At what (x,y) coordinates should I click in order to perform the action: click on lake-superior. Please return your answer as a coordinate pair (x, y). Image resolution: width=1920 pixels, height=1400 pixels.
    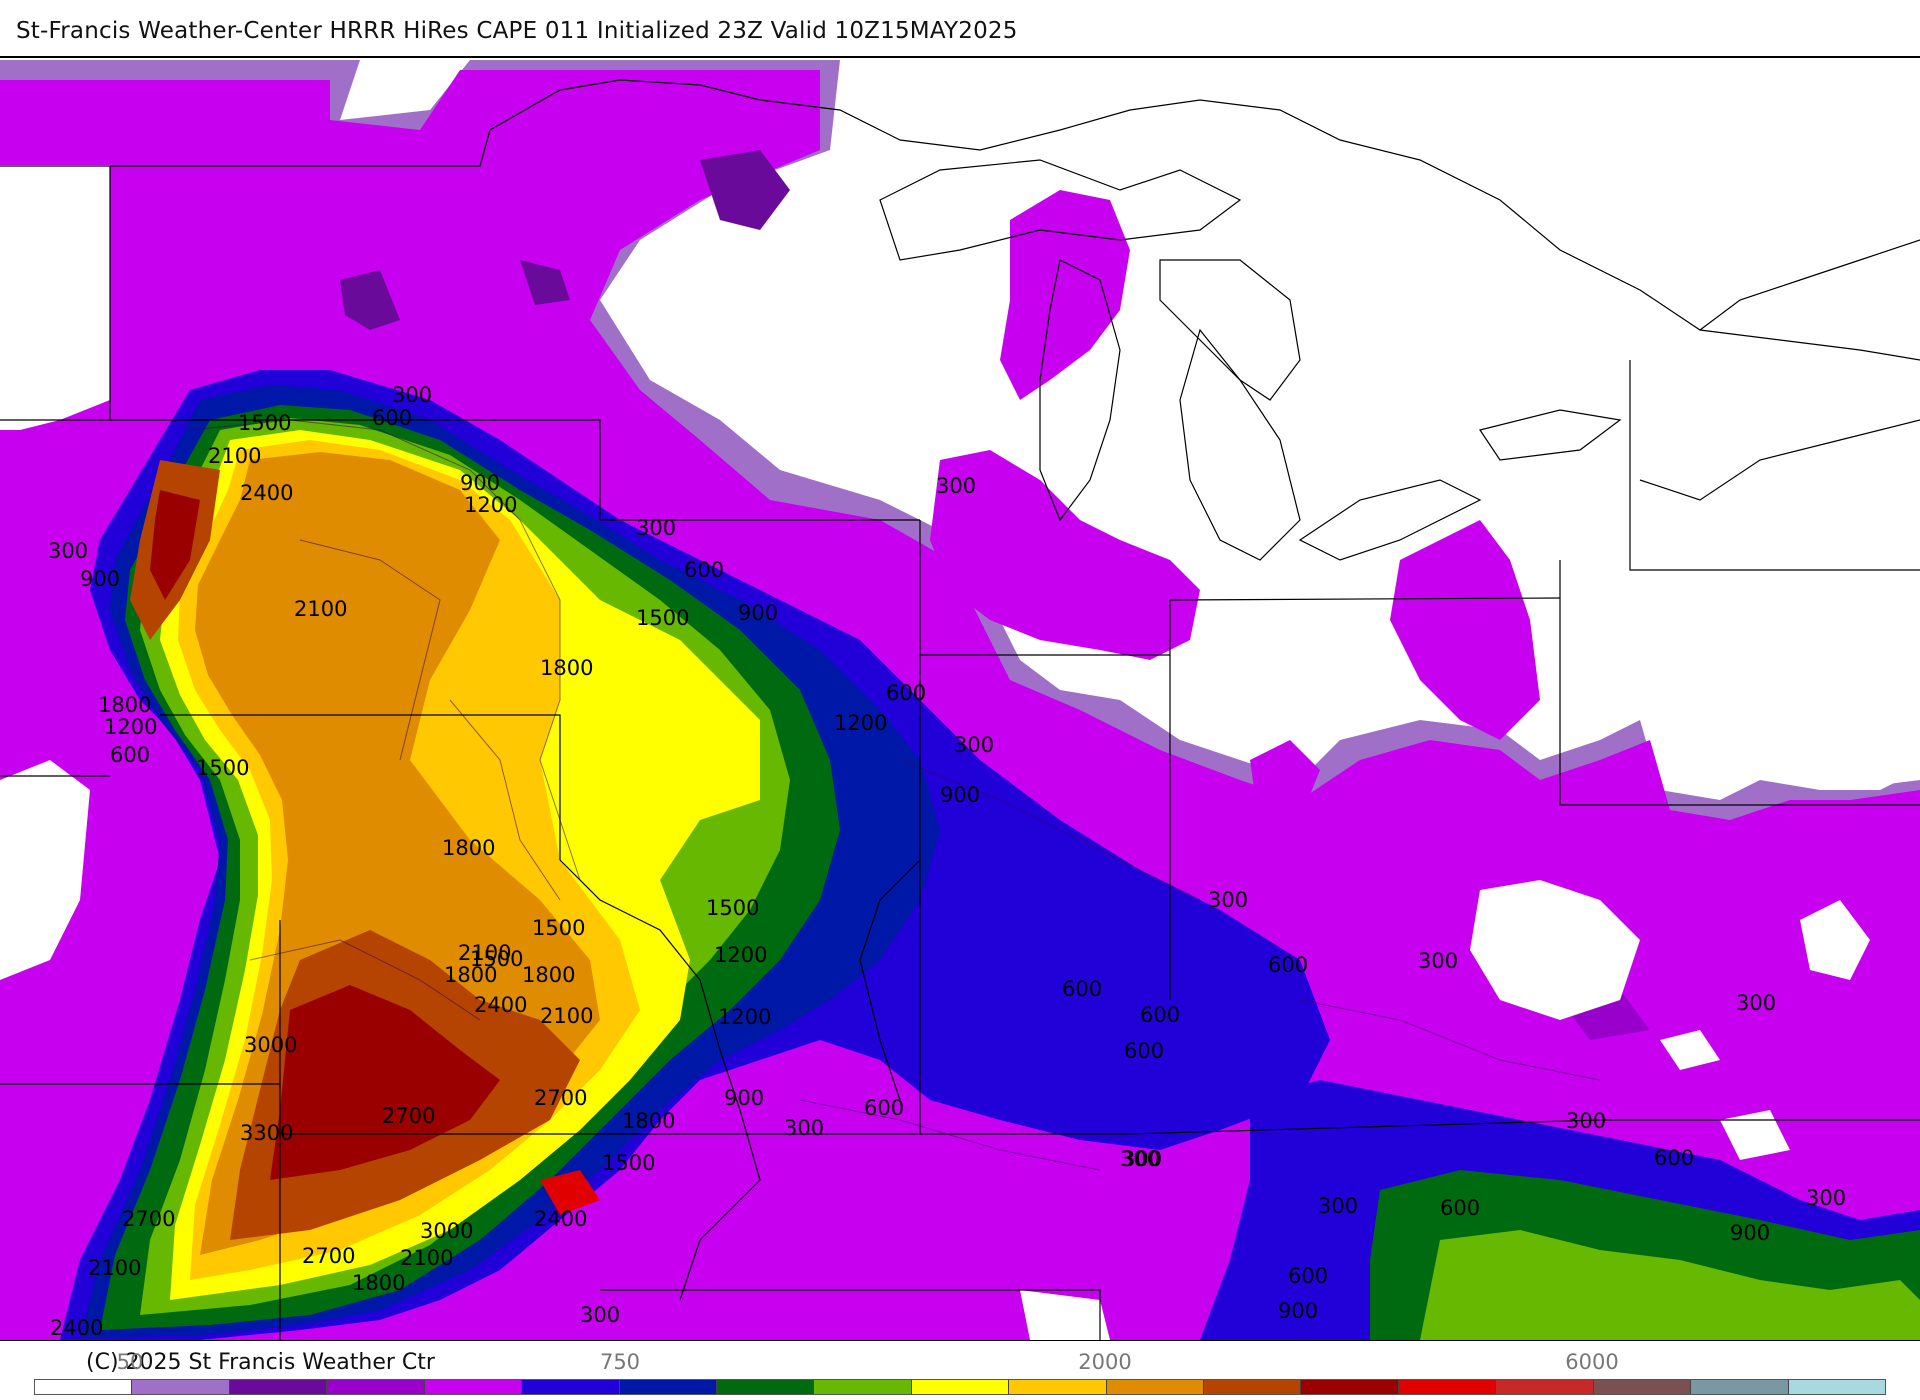
    Looking at the image, I should click on (1060, 210).